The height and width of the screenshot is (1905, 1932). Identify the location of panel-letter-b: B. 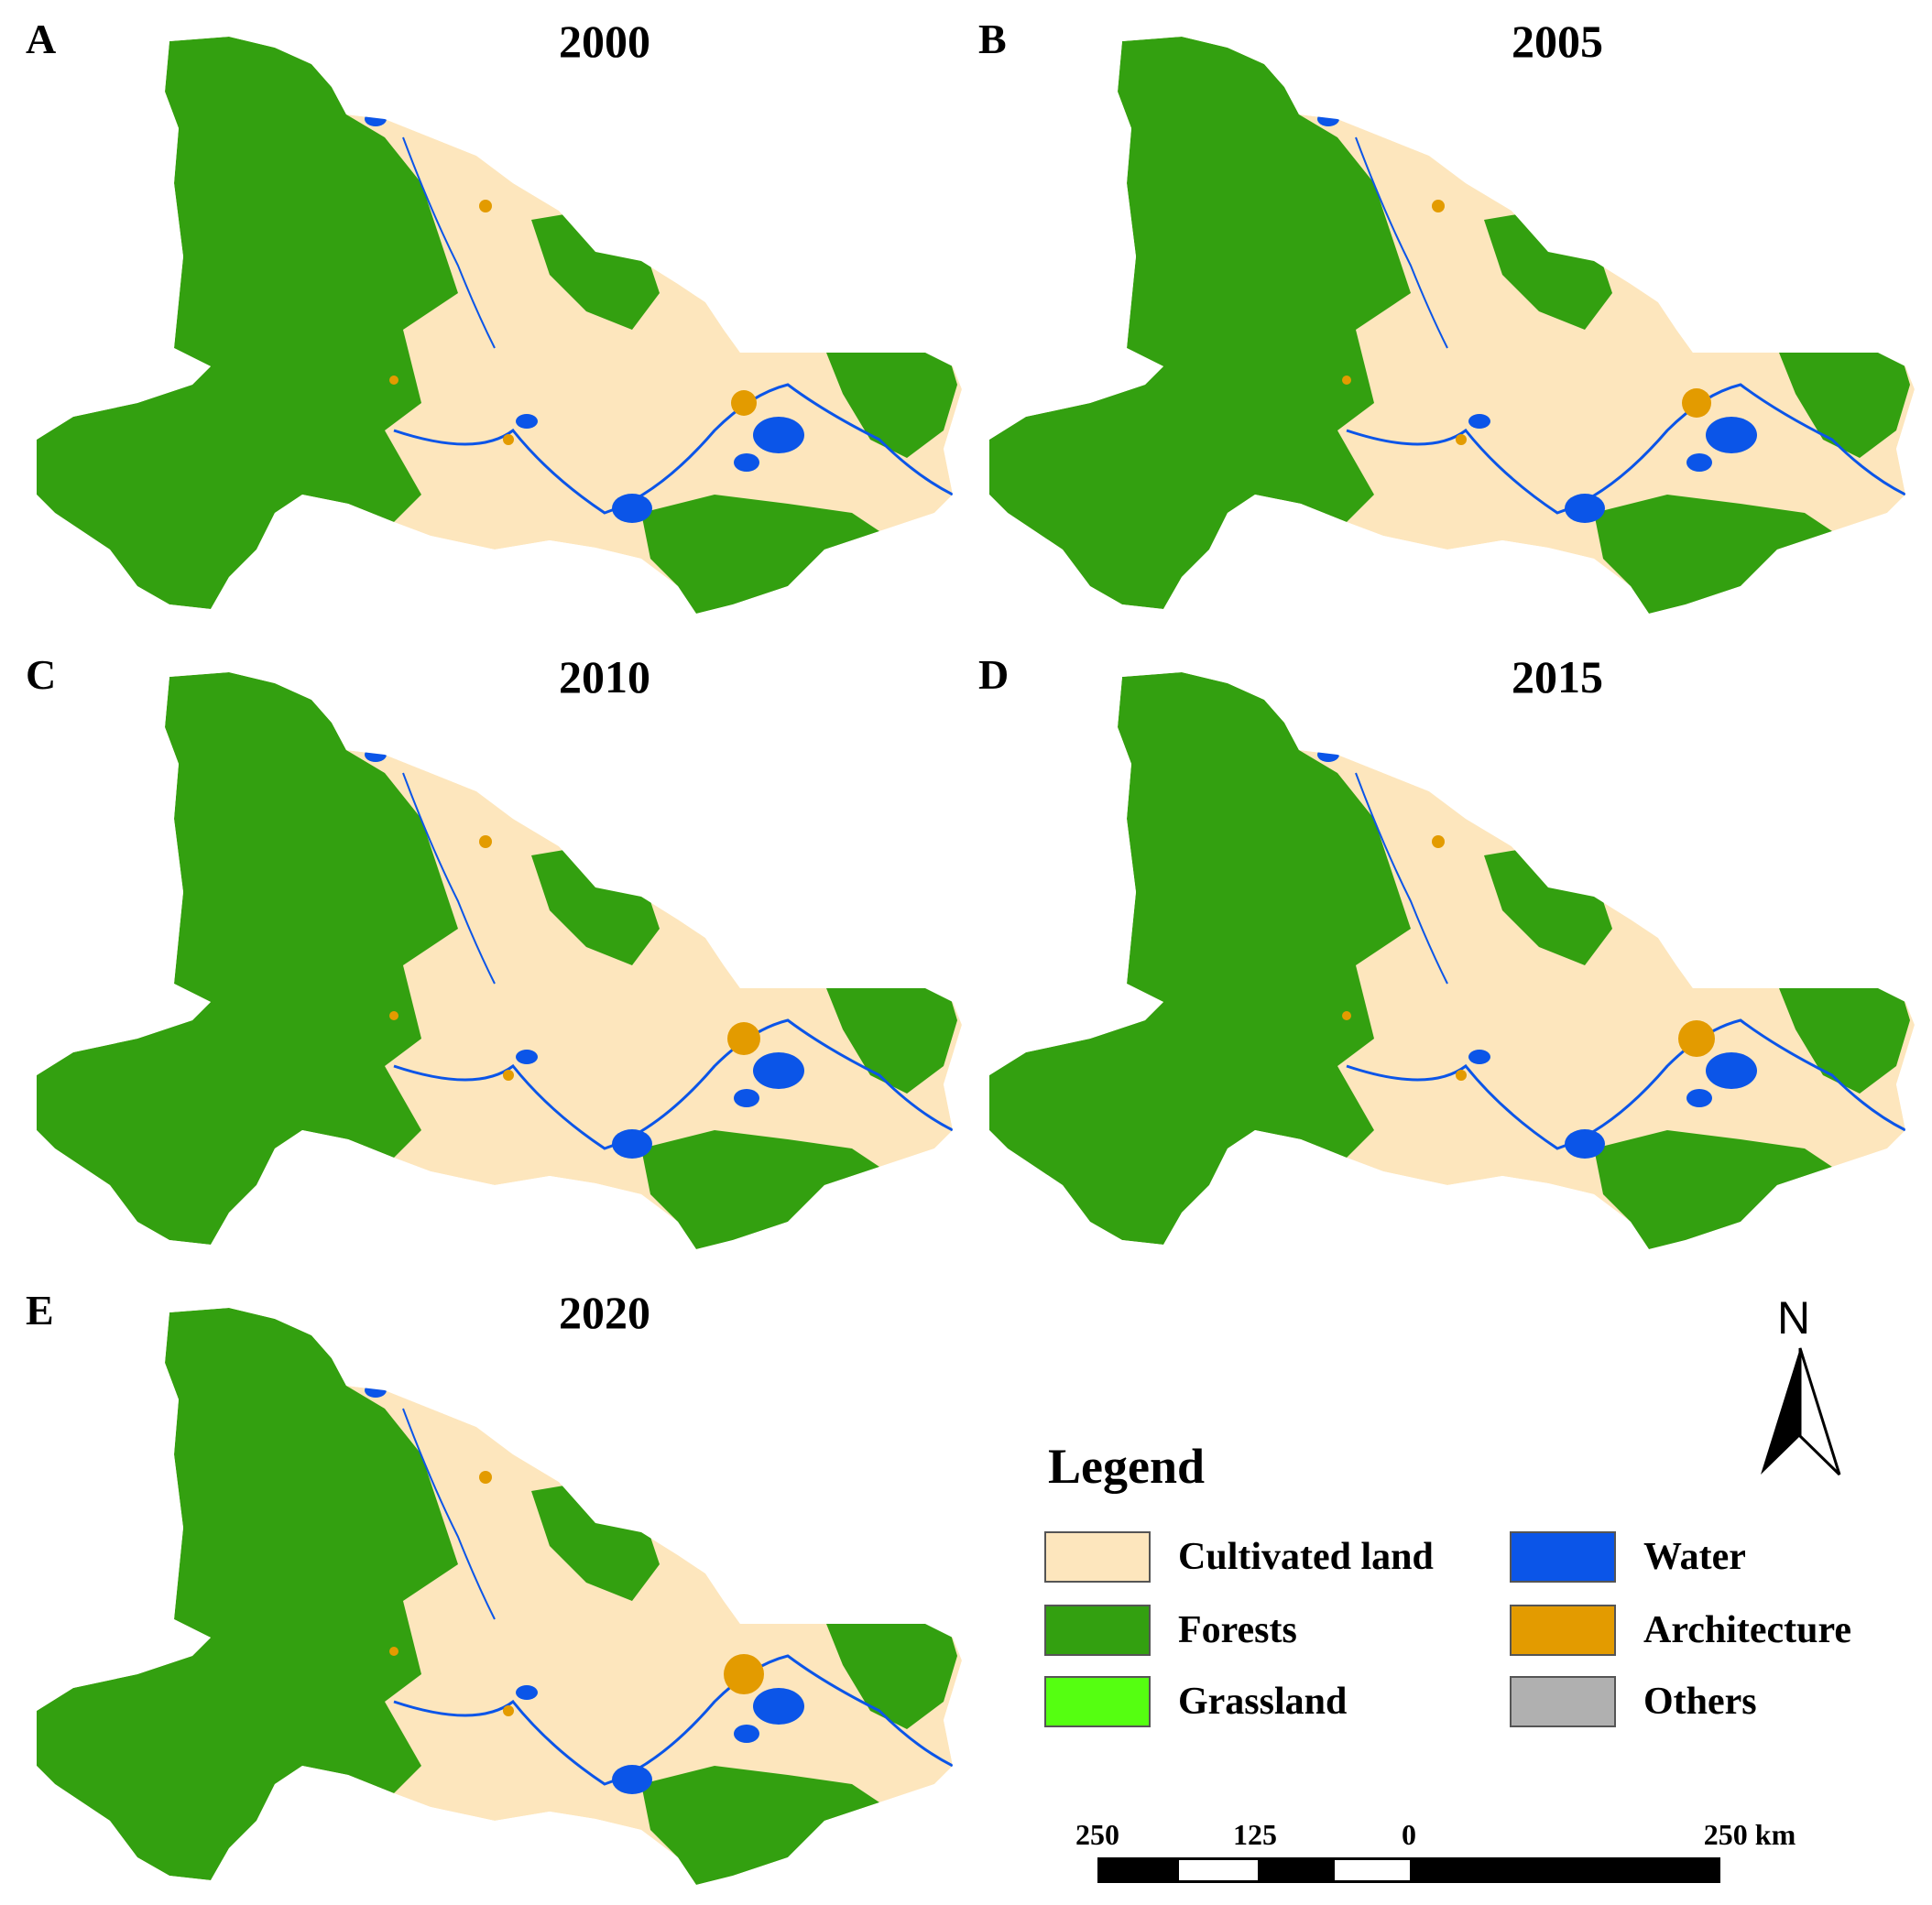
(992, 39).